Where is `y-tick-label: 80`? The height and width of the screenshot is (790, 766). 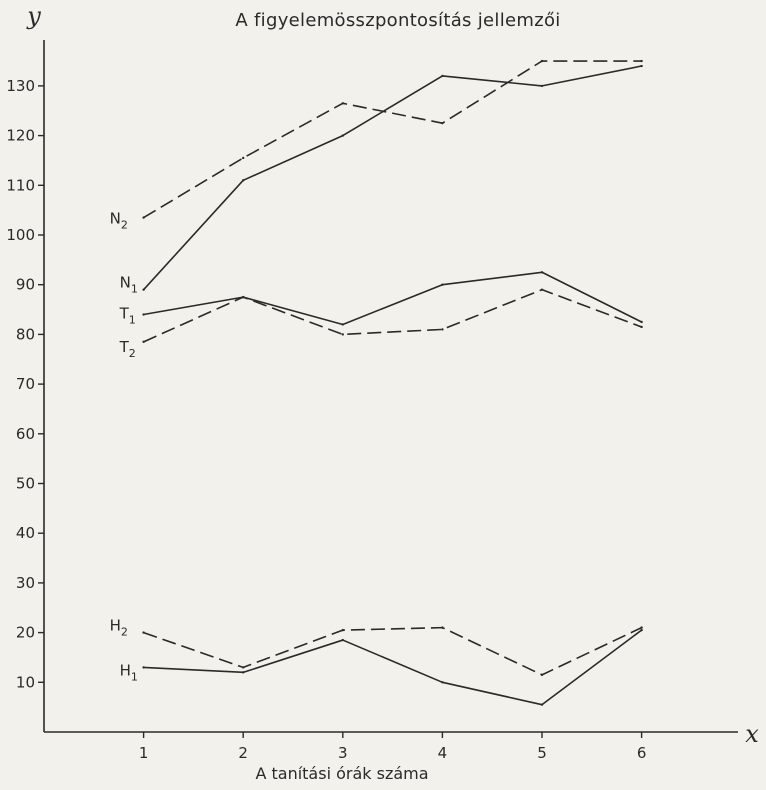 y-tick-label: 80 is located at coordinates (25, 334).